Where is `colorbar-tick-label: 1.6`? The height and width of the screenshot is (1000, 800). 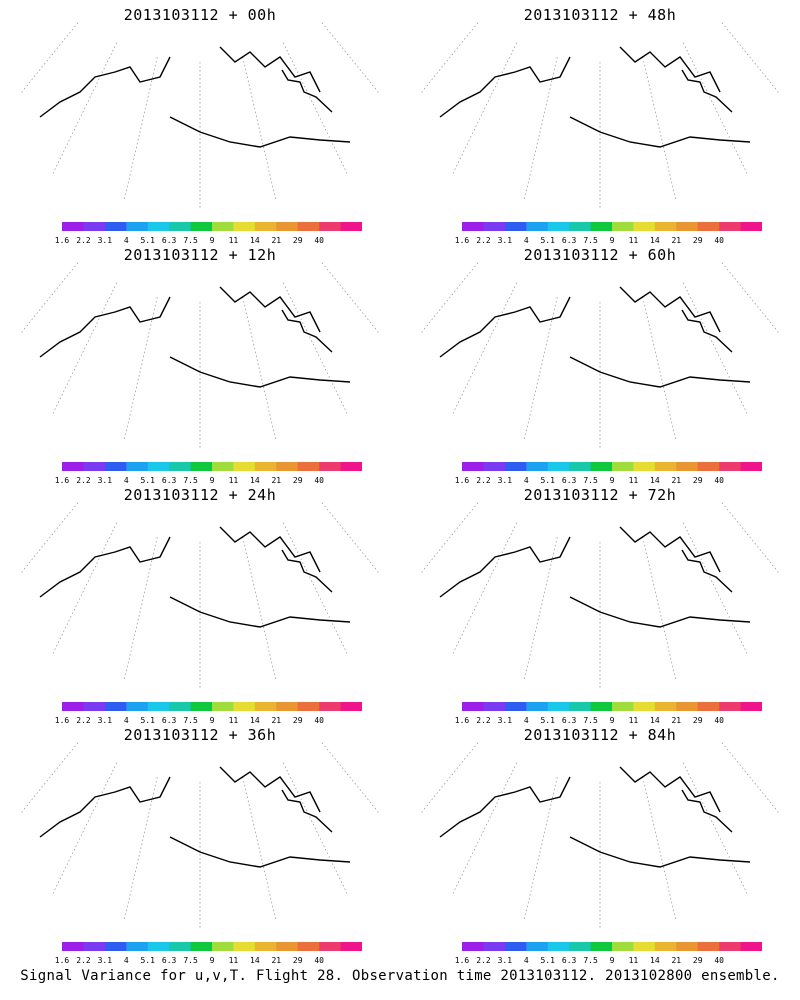
colorbar-tick-label: 1.6 is located at coordinates (462, 480).